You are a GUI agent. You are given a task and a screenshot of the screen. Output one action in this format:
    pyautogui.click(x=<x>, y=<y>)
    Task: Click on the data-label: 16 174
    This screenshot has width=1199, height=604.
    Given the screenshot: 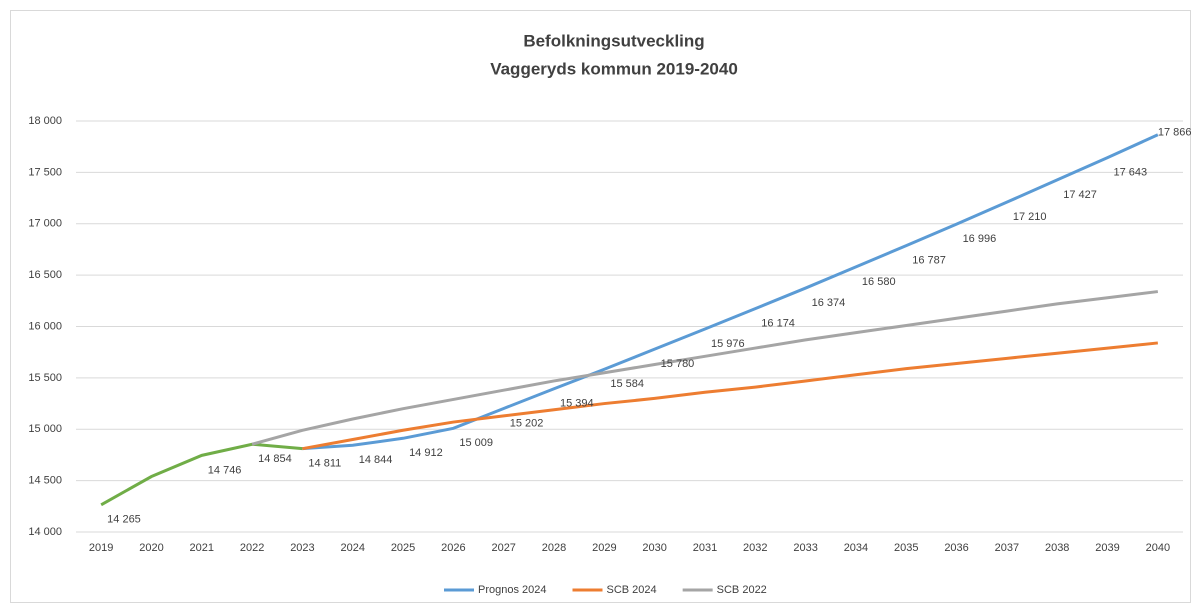 What is the action you would take?
    pyautogui.click(x=778, y=324)
    